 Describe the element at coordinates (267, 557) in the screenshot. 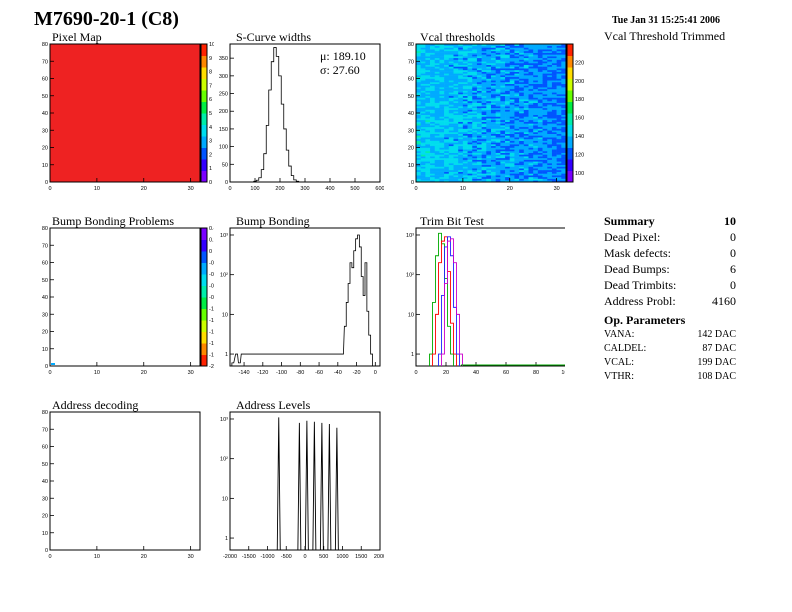

I see `x-tick-label: -1000` at that location.